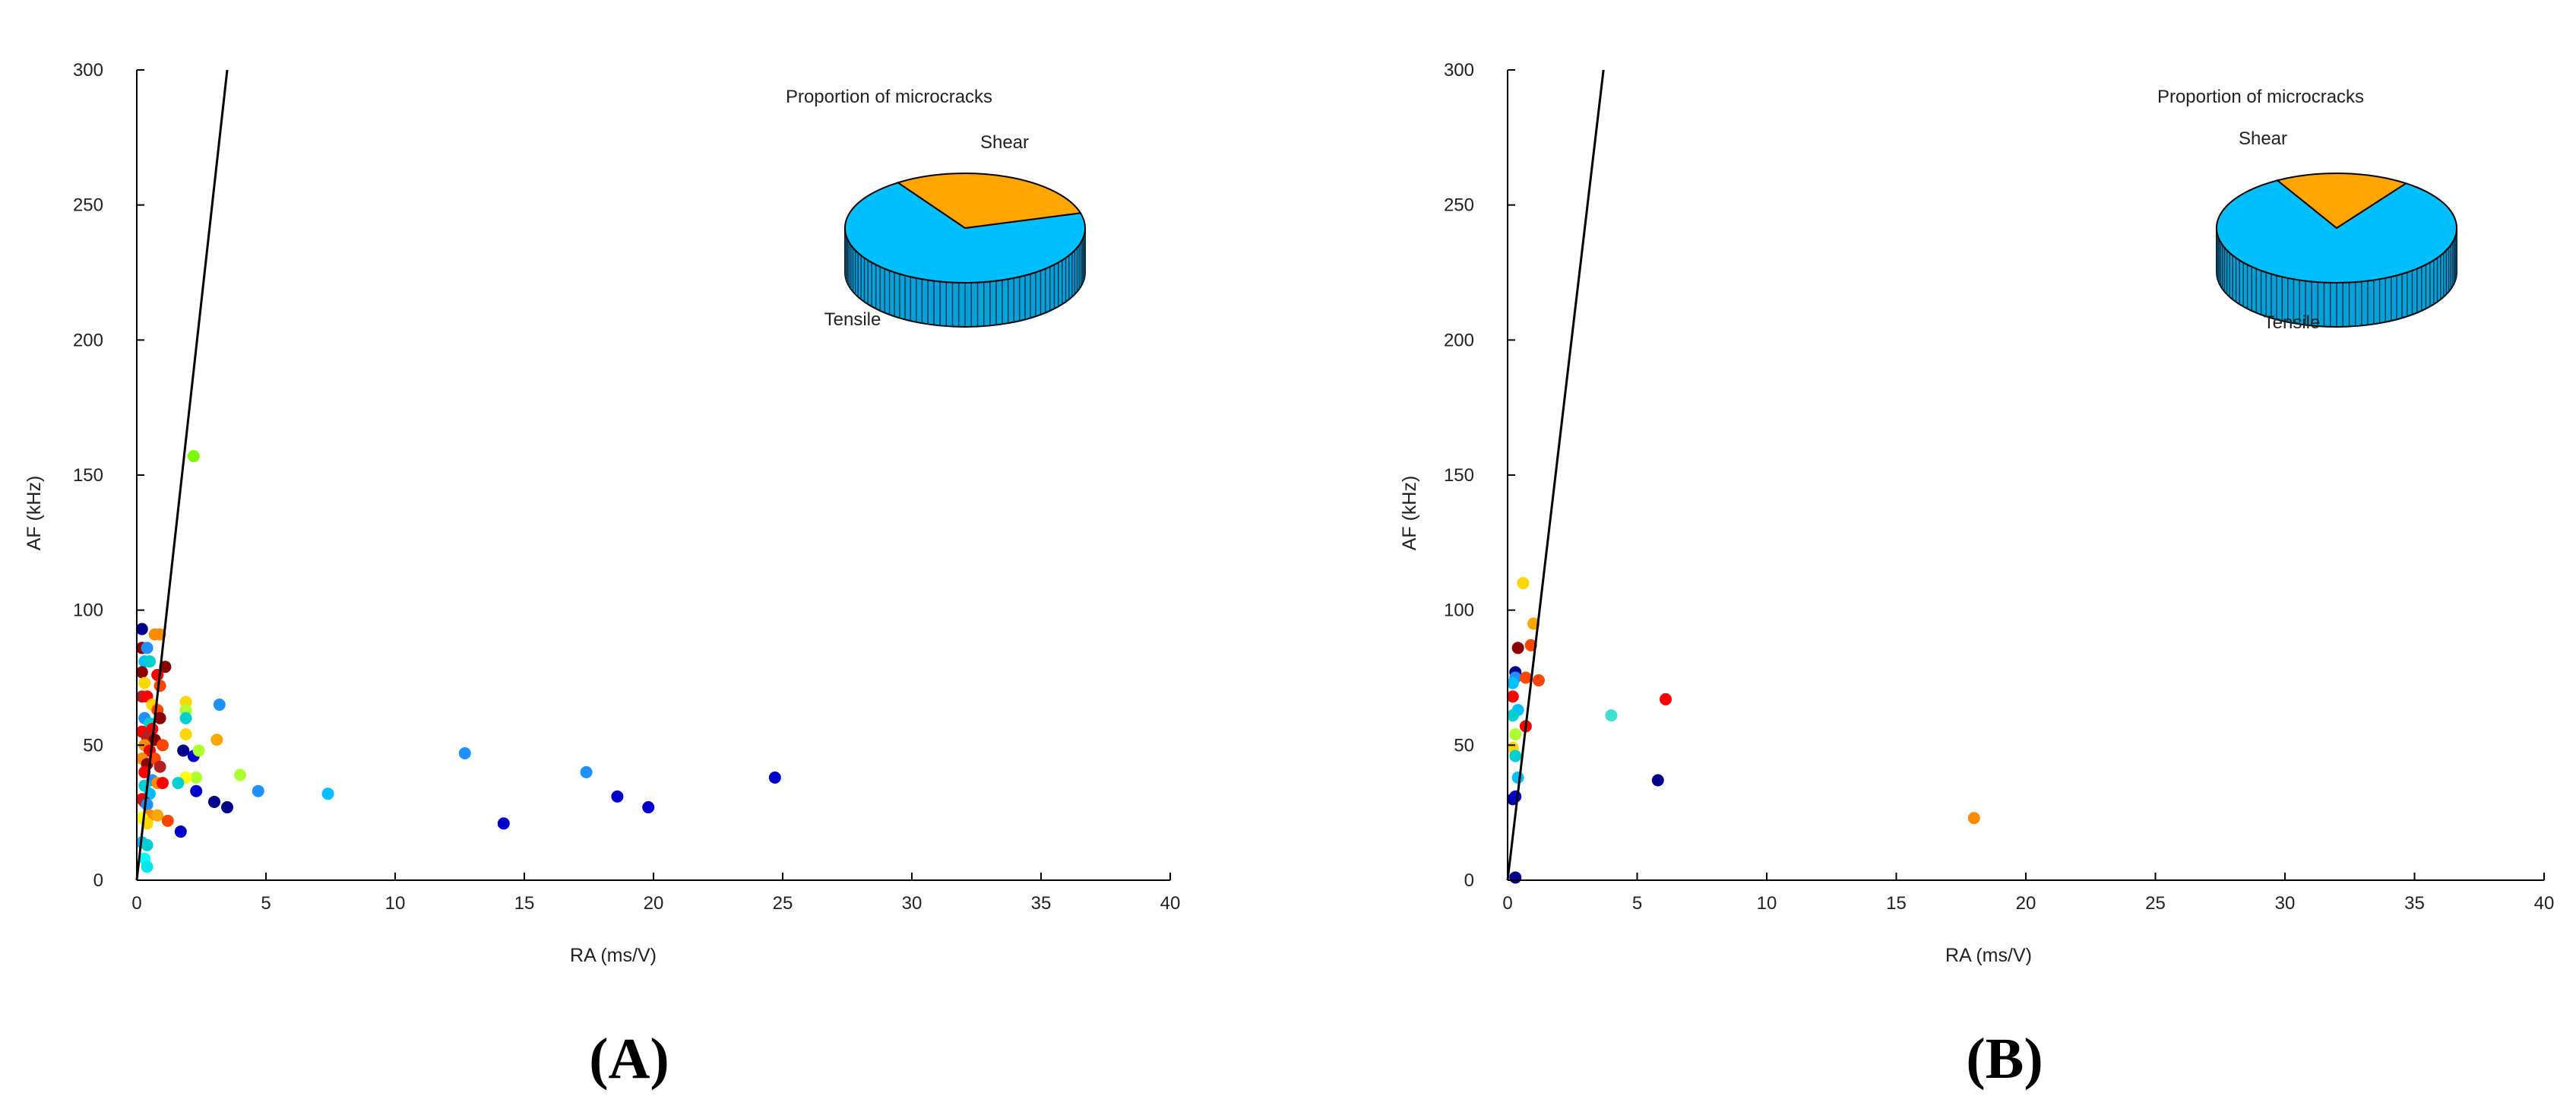 This screenshot has height=1109, width=2576. I want to click on x-axis-label-a: RA (ms/V), so click(613, 955).